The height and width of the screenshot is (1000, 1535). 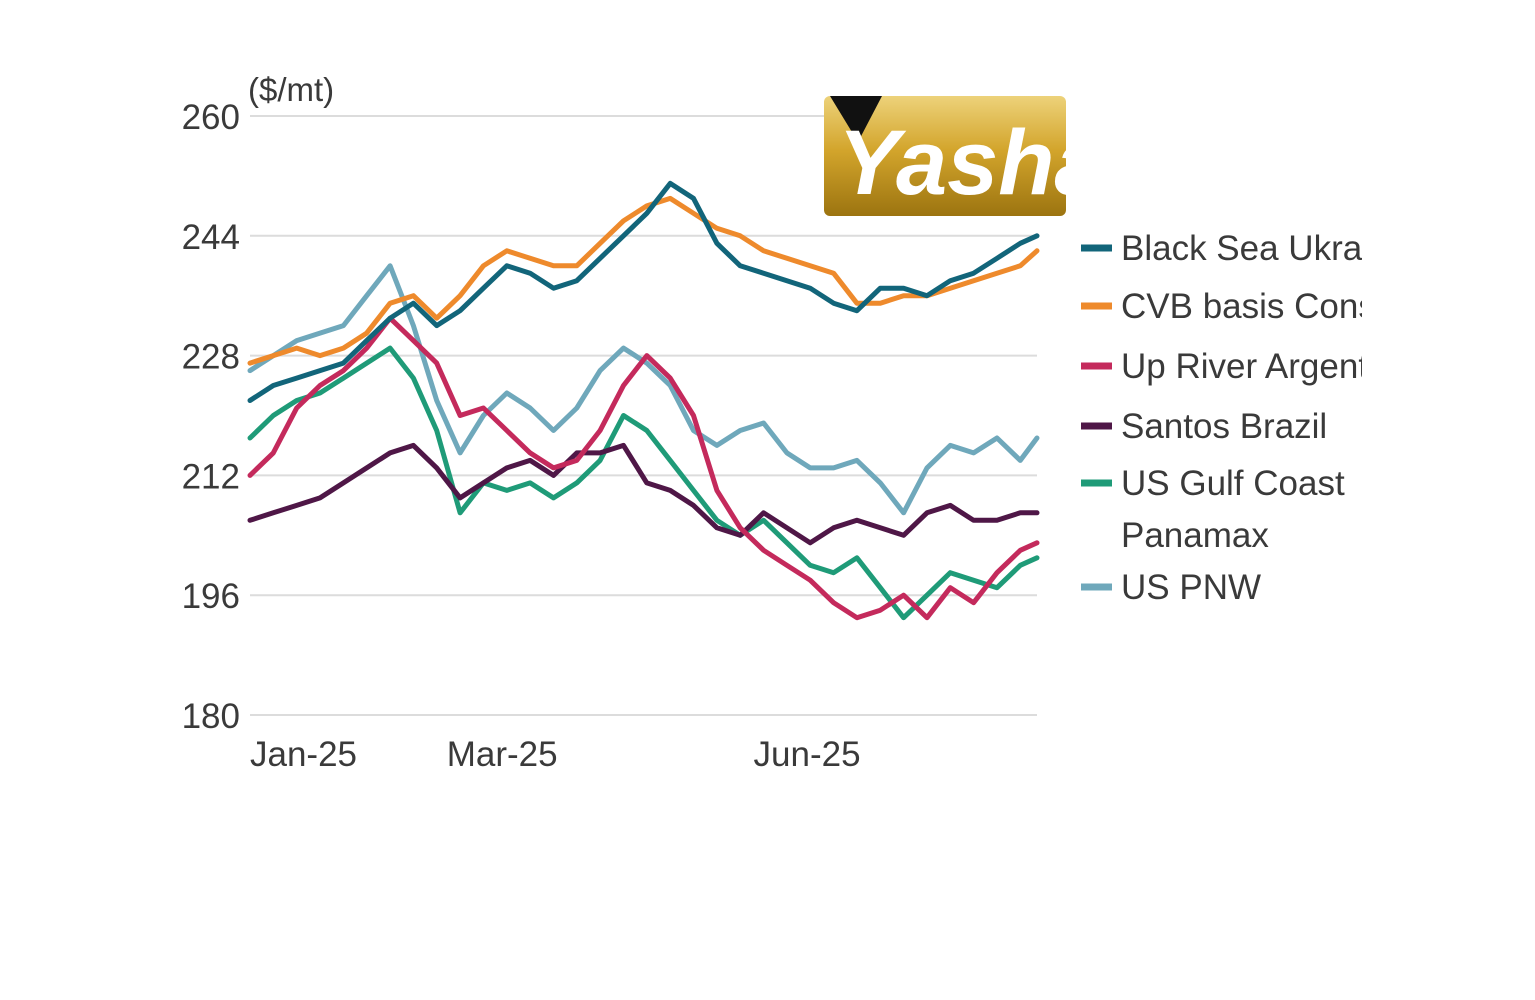 What do you see at coordinates (1268, 366) in the screenshot?
I see `legend-label: Up River Argentina` at bounding box center [1268, 366].